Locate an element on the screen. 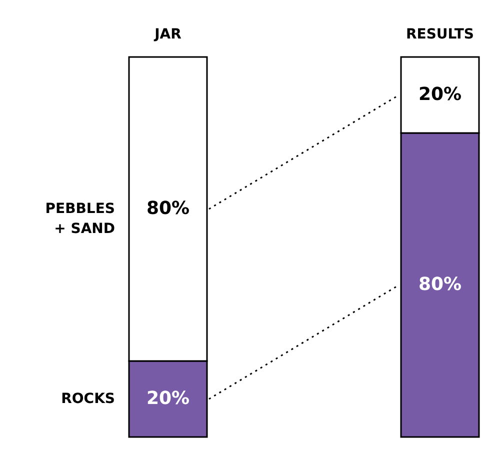  series-label: ROCKS is located at coordinates (88, 399).